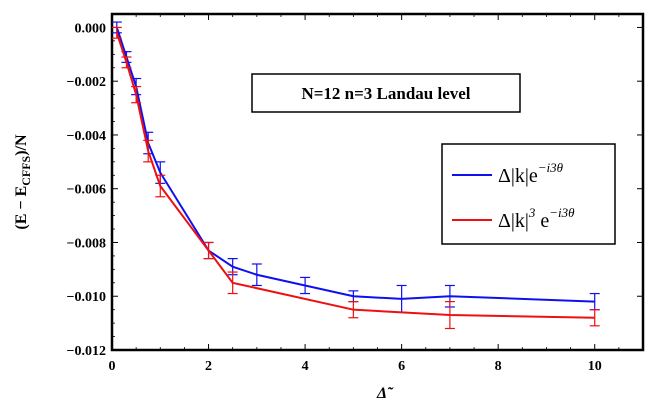  I want to click on x-tick-label: 0, so click(112, 366).